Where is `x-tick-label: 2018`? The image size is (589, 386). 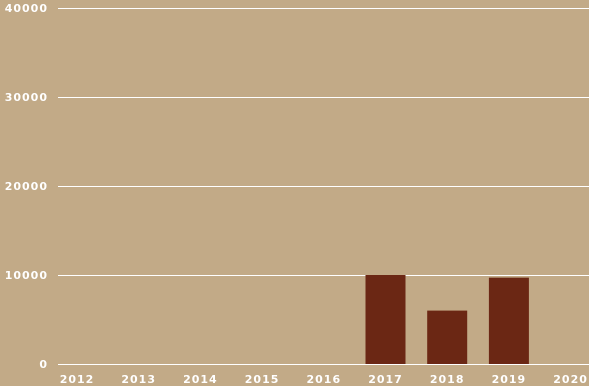 x-tick-label: 2018 is located at coordinates (447, 379).